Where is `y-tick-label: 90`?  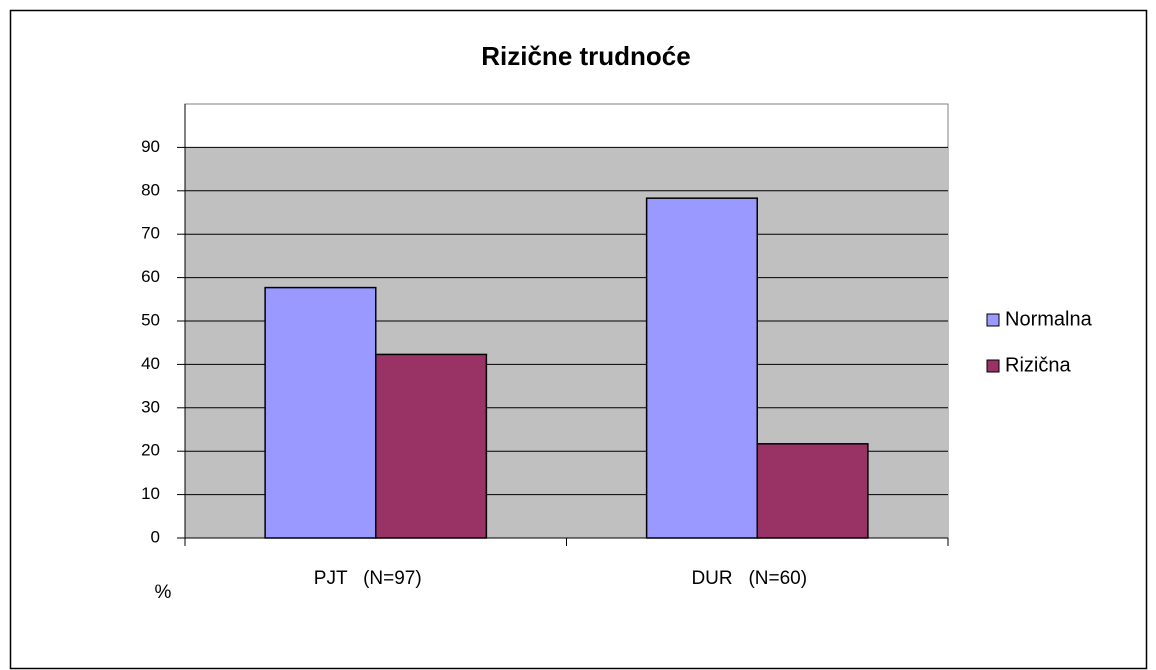
y-tick-label: 90 is located at coordinates (150, 146).